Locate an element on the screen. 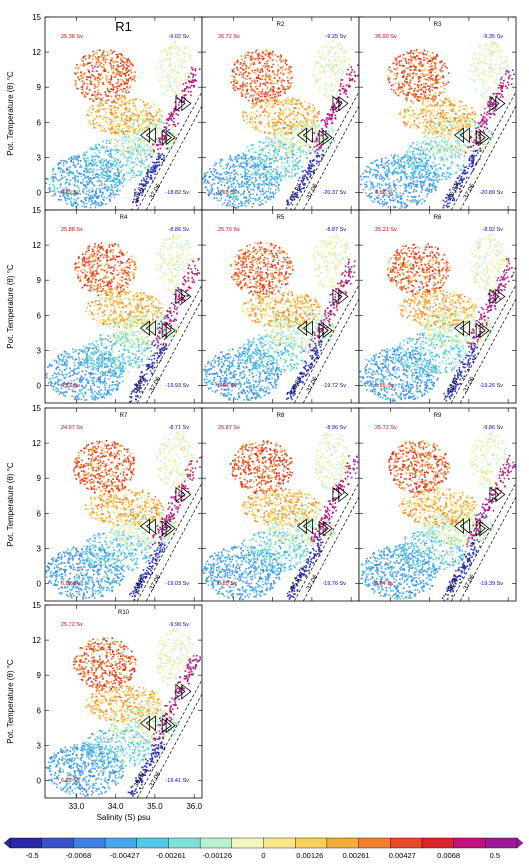 The height and width of the screenshot is (868, 529). y-tick-label: 12 is located at coordinates (36, 640).